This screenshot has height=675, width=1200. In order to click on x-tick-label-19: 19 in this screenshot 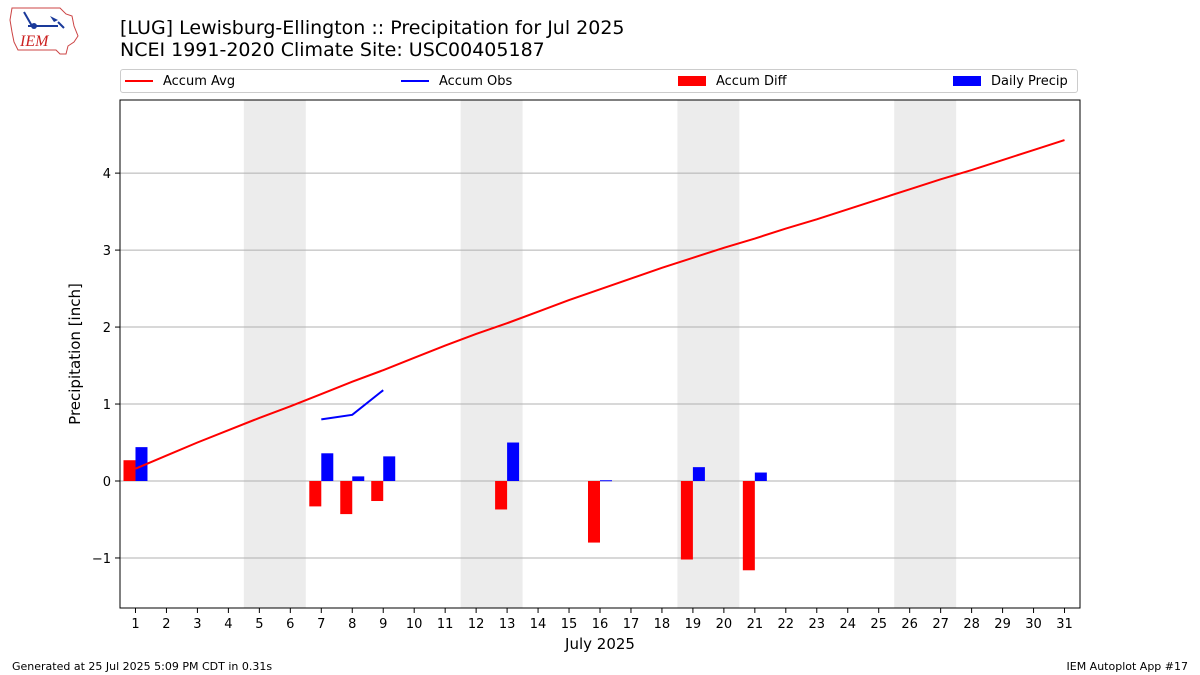, I will do `click(693, 624)`.